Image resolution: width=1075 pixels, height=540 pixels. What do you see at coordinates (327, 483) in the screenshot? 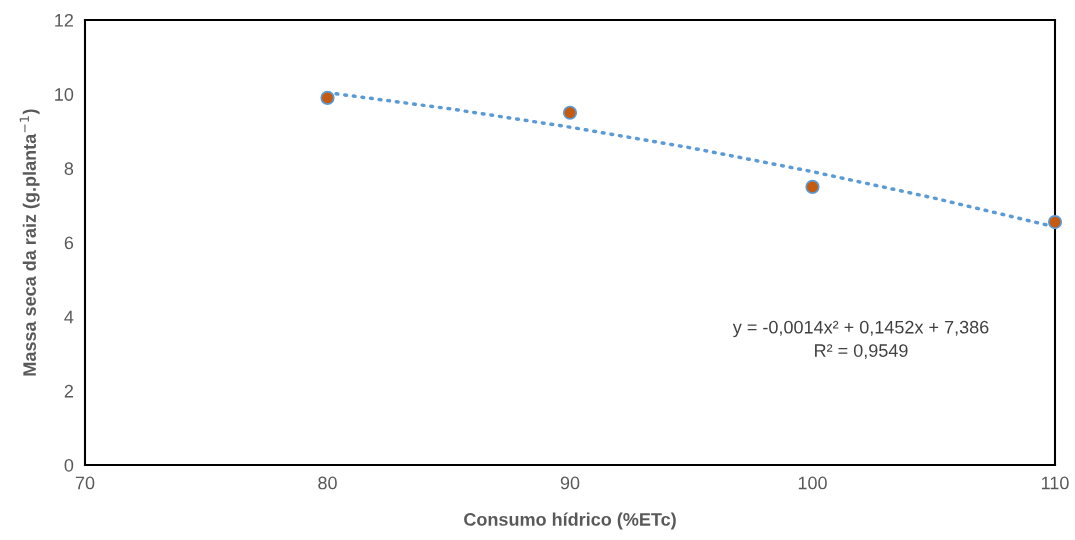
I see `x-tick-label: 80` at bounding box center [327, 483].